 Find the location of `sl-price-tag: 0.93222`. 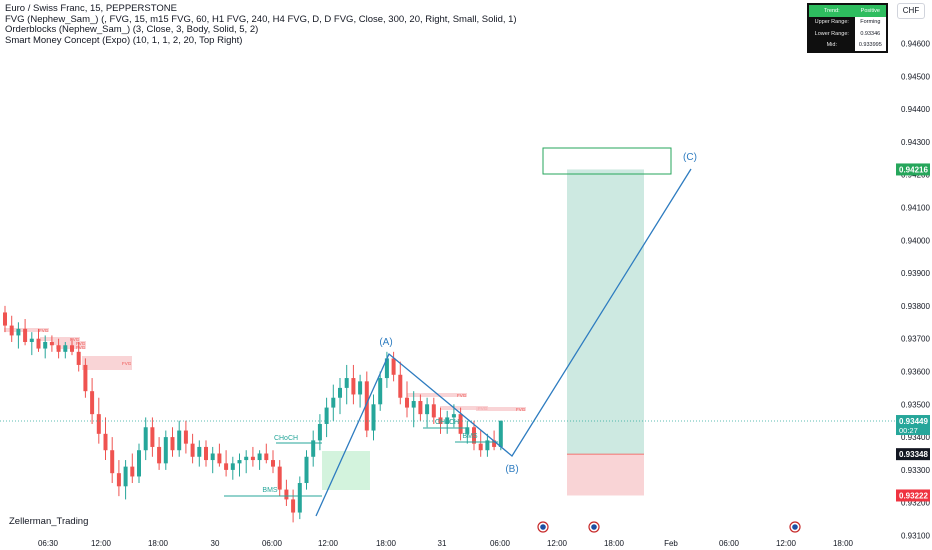

sl-price-tag: 0.93222 is located at coordinates (913, 495).